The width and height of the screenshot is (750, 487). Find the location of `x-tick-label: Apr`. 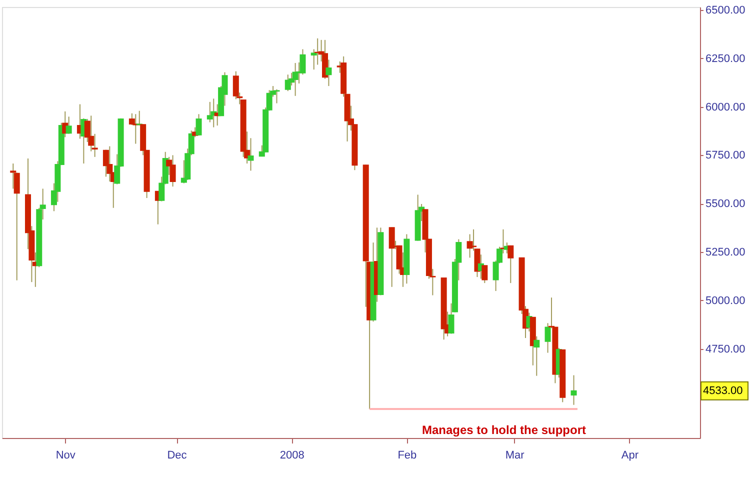

x-tick-label: Apr is located at coordinates (630, 456).